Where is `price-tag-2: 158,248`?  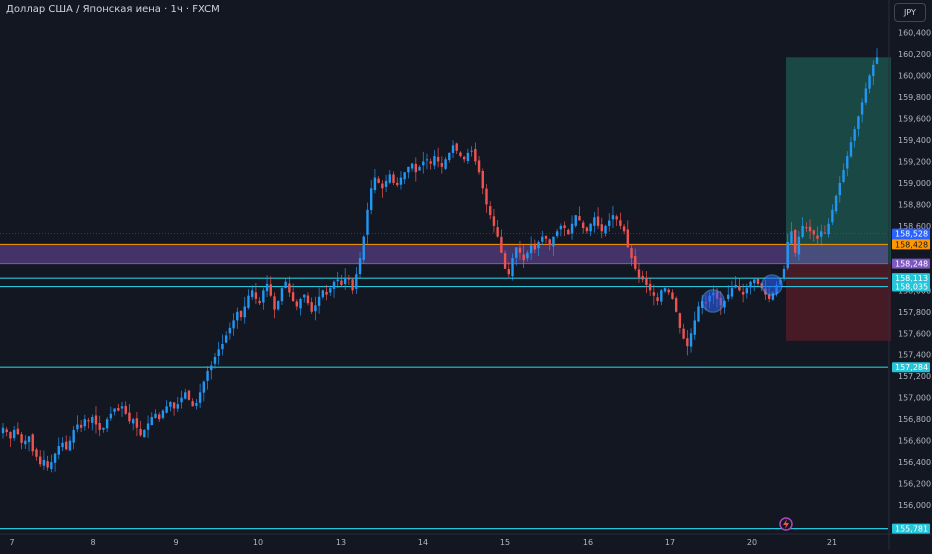 price-tag-2: 158,248 is located at coordinates (911, 263).